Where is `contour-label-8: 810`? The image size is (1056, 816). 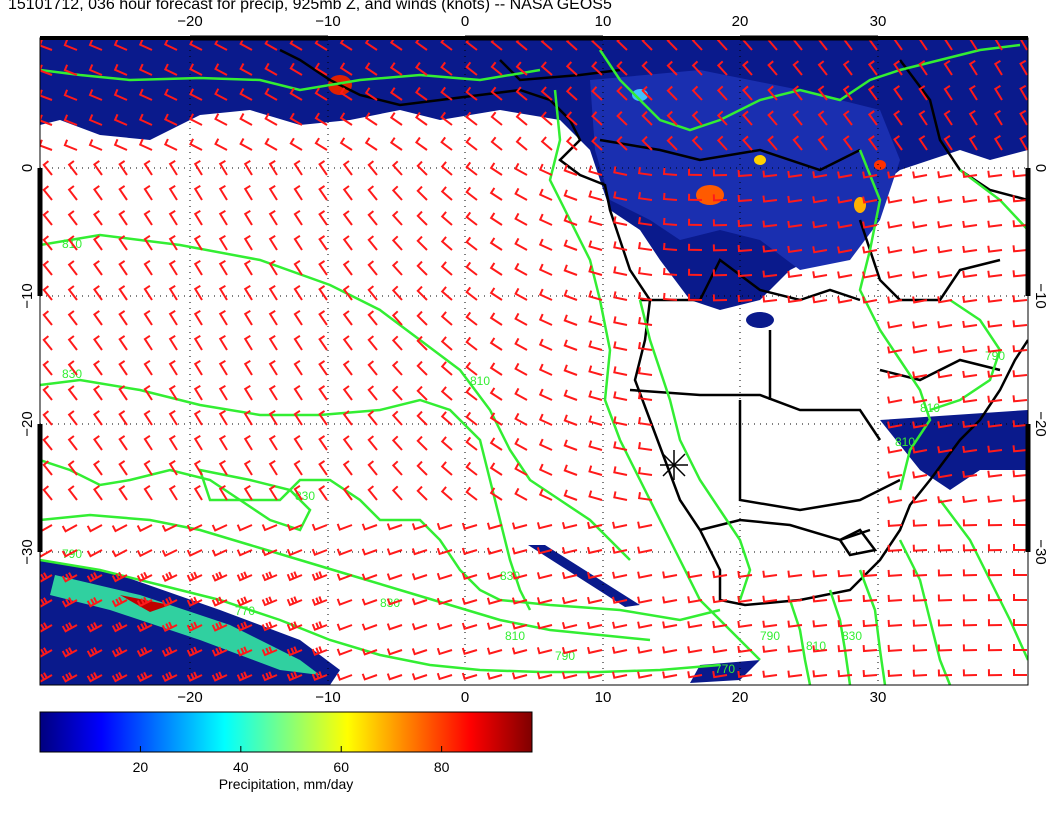
contour-label-8: 810 is located at coordinates (515, 636).